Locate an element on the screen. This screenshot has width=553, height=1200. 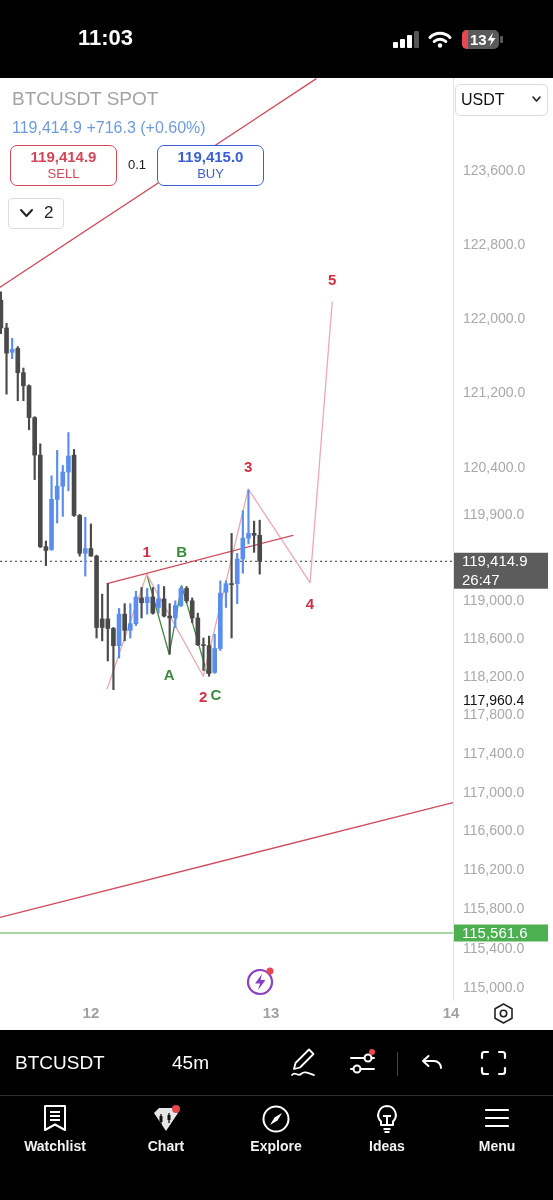
text: 45m is located at coordinates (190, 1062).